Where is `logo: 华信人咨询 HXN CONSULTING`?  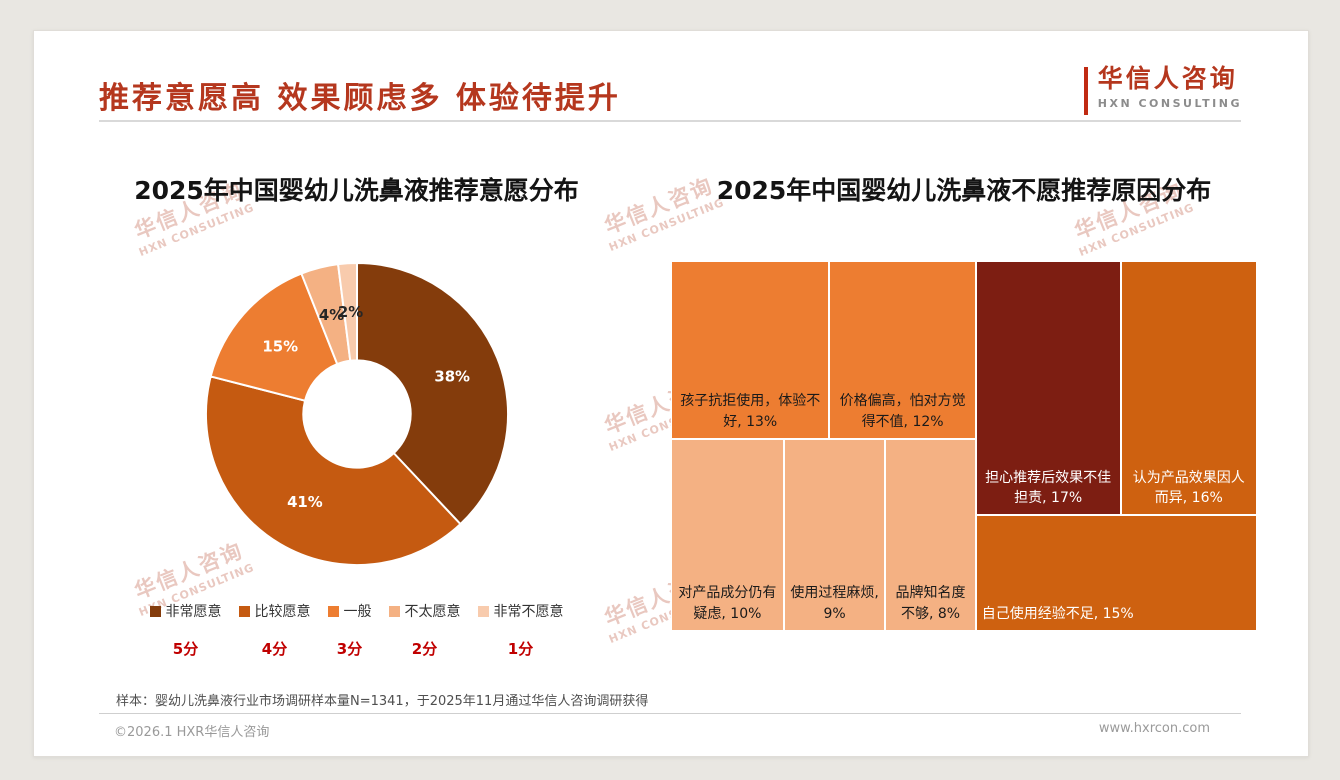
logo: 华信人咨询 HXN CONSULTING is located at coordinates (1162, 90).